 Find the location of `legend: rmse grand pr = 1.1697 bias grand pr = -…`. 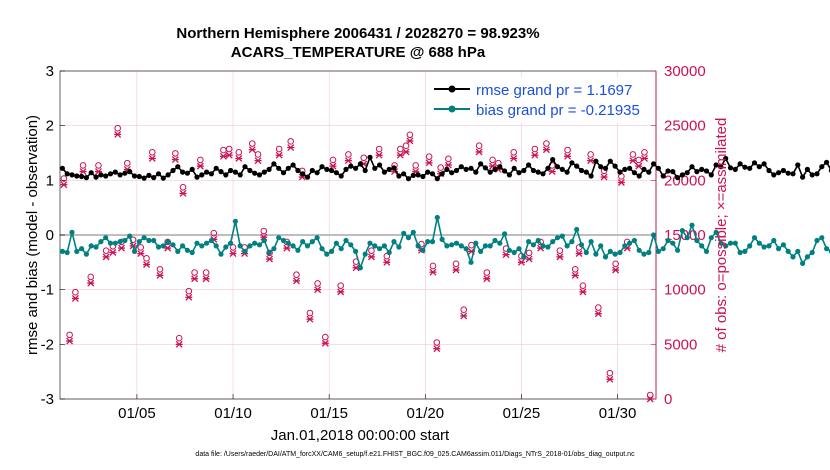

legend: rmse grand pr = 1.1697 bias grand pr = -… is located at coordinates (538, 100).